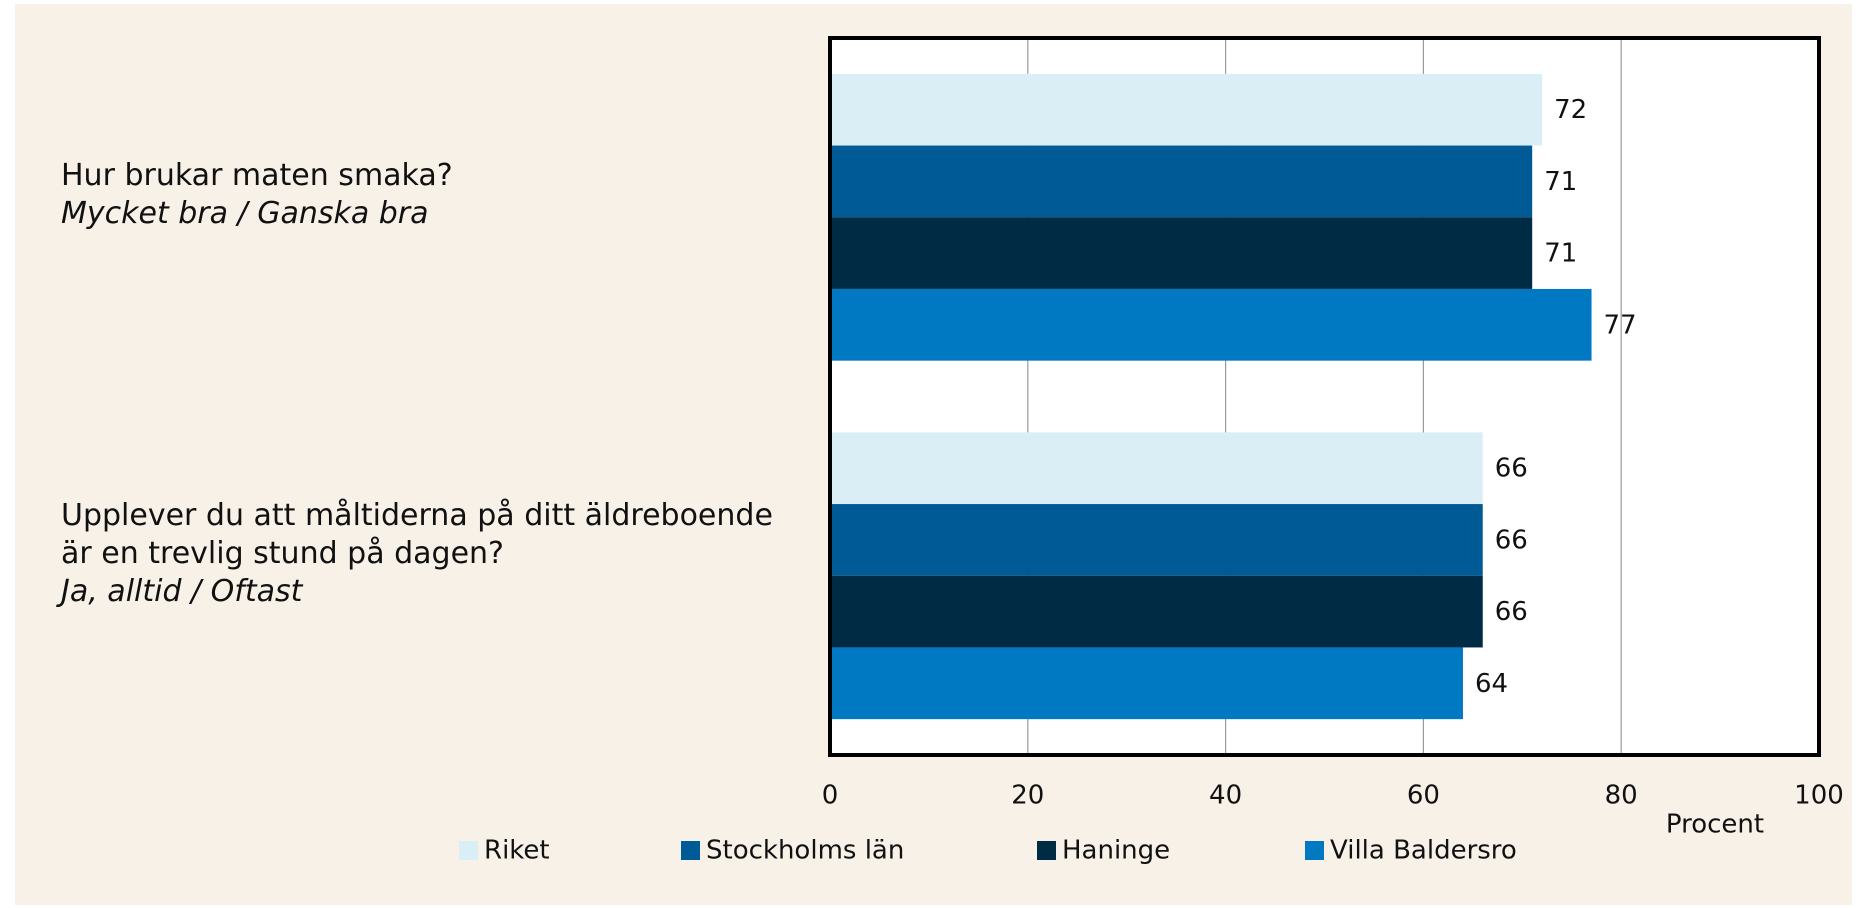 The width and height of the screenshot is (1868, 908). Describe the element at coordinates (1715, 825) in the screenshot. I see `x-axis-label: Procent` at that location.